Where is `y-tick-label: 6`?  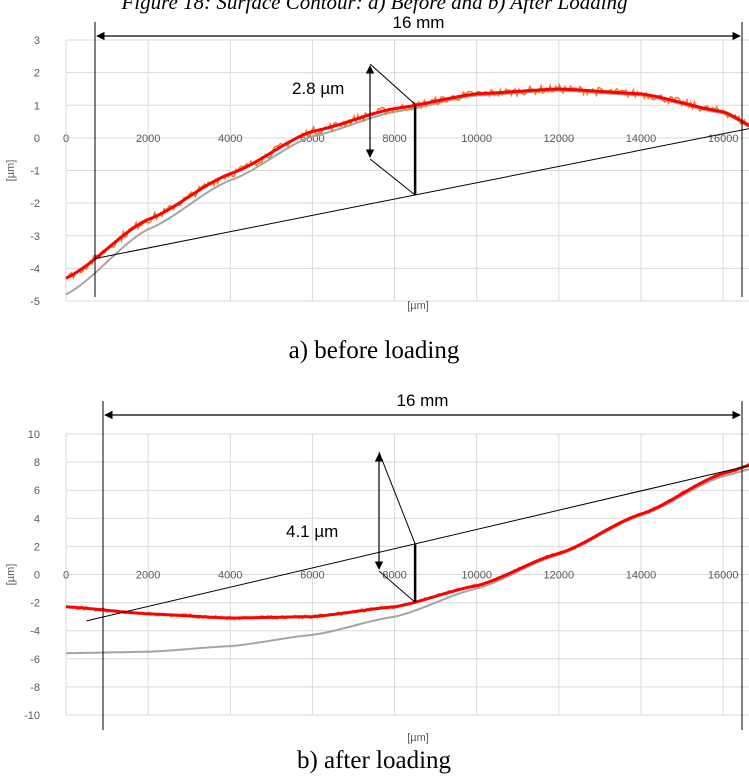
y-tick-label: 6 is located at coordinates (37, 491).